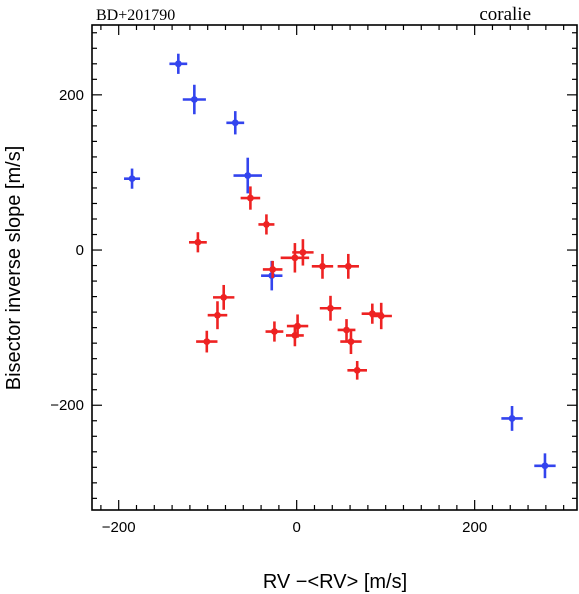 The image size is (579, 594). Describe the element at coordinates (297, 527) in the screenshot. I see `x-tick-label: 0` at that location.